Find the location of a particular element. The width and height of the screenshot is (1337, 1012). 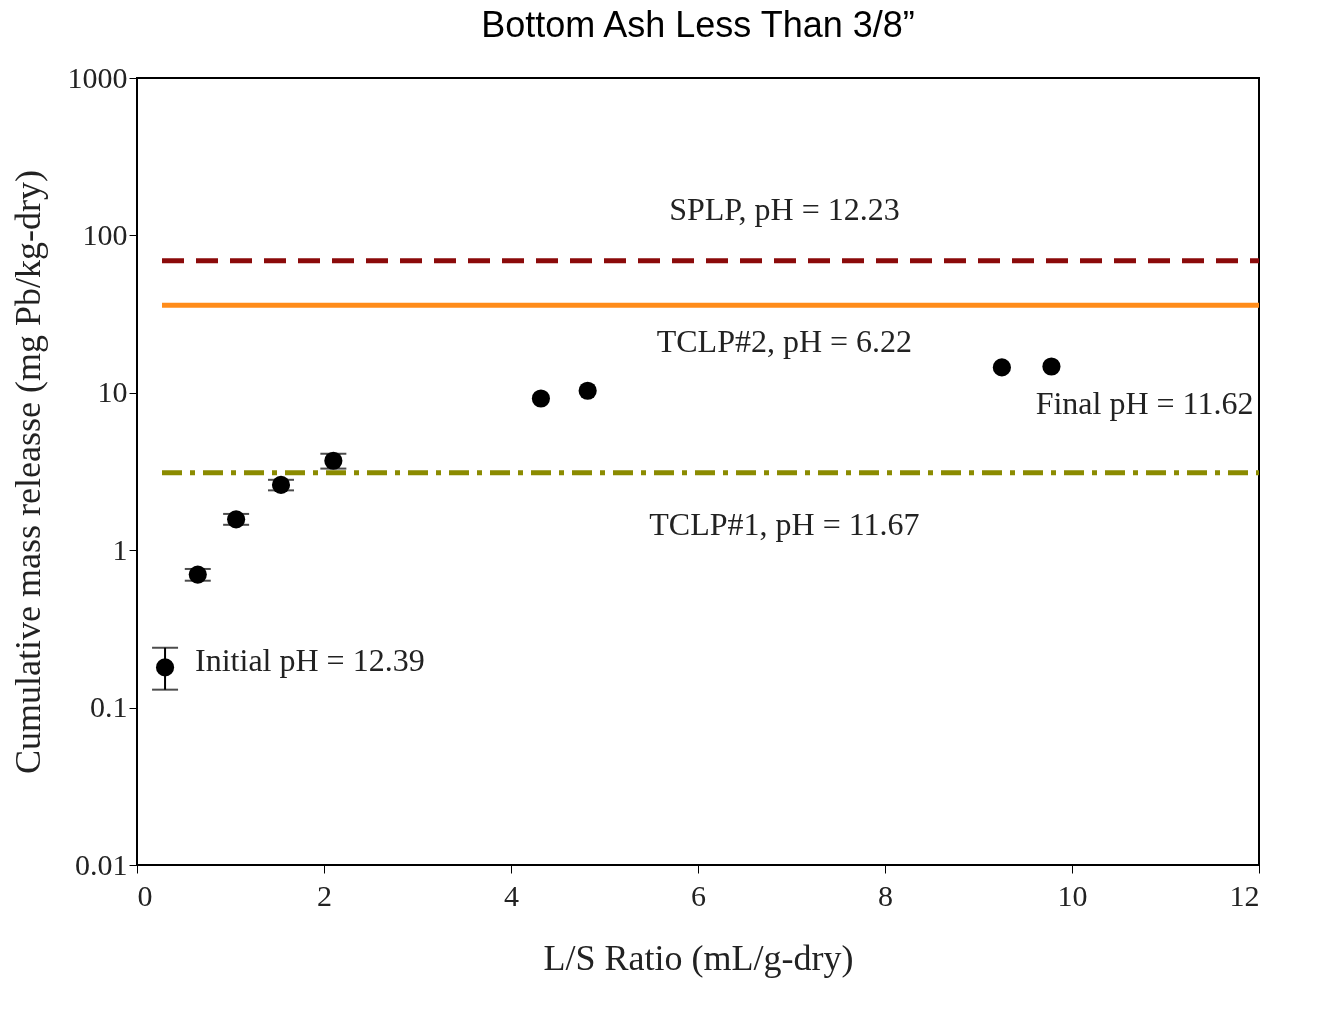

x-tick-label: 8 is located at coordinates (885, 895).